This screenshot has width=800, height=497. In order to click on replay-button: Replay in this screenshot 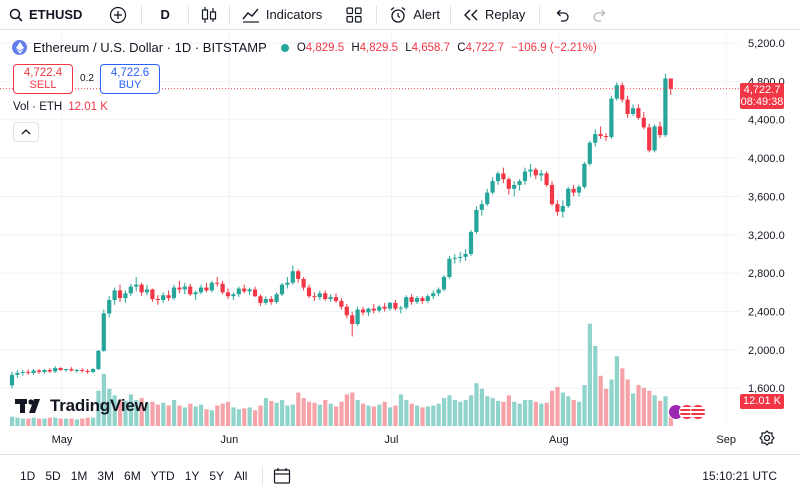, I will do `click(495, 15)`.